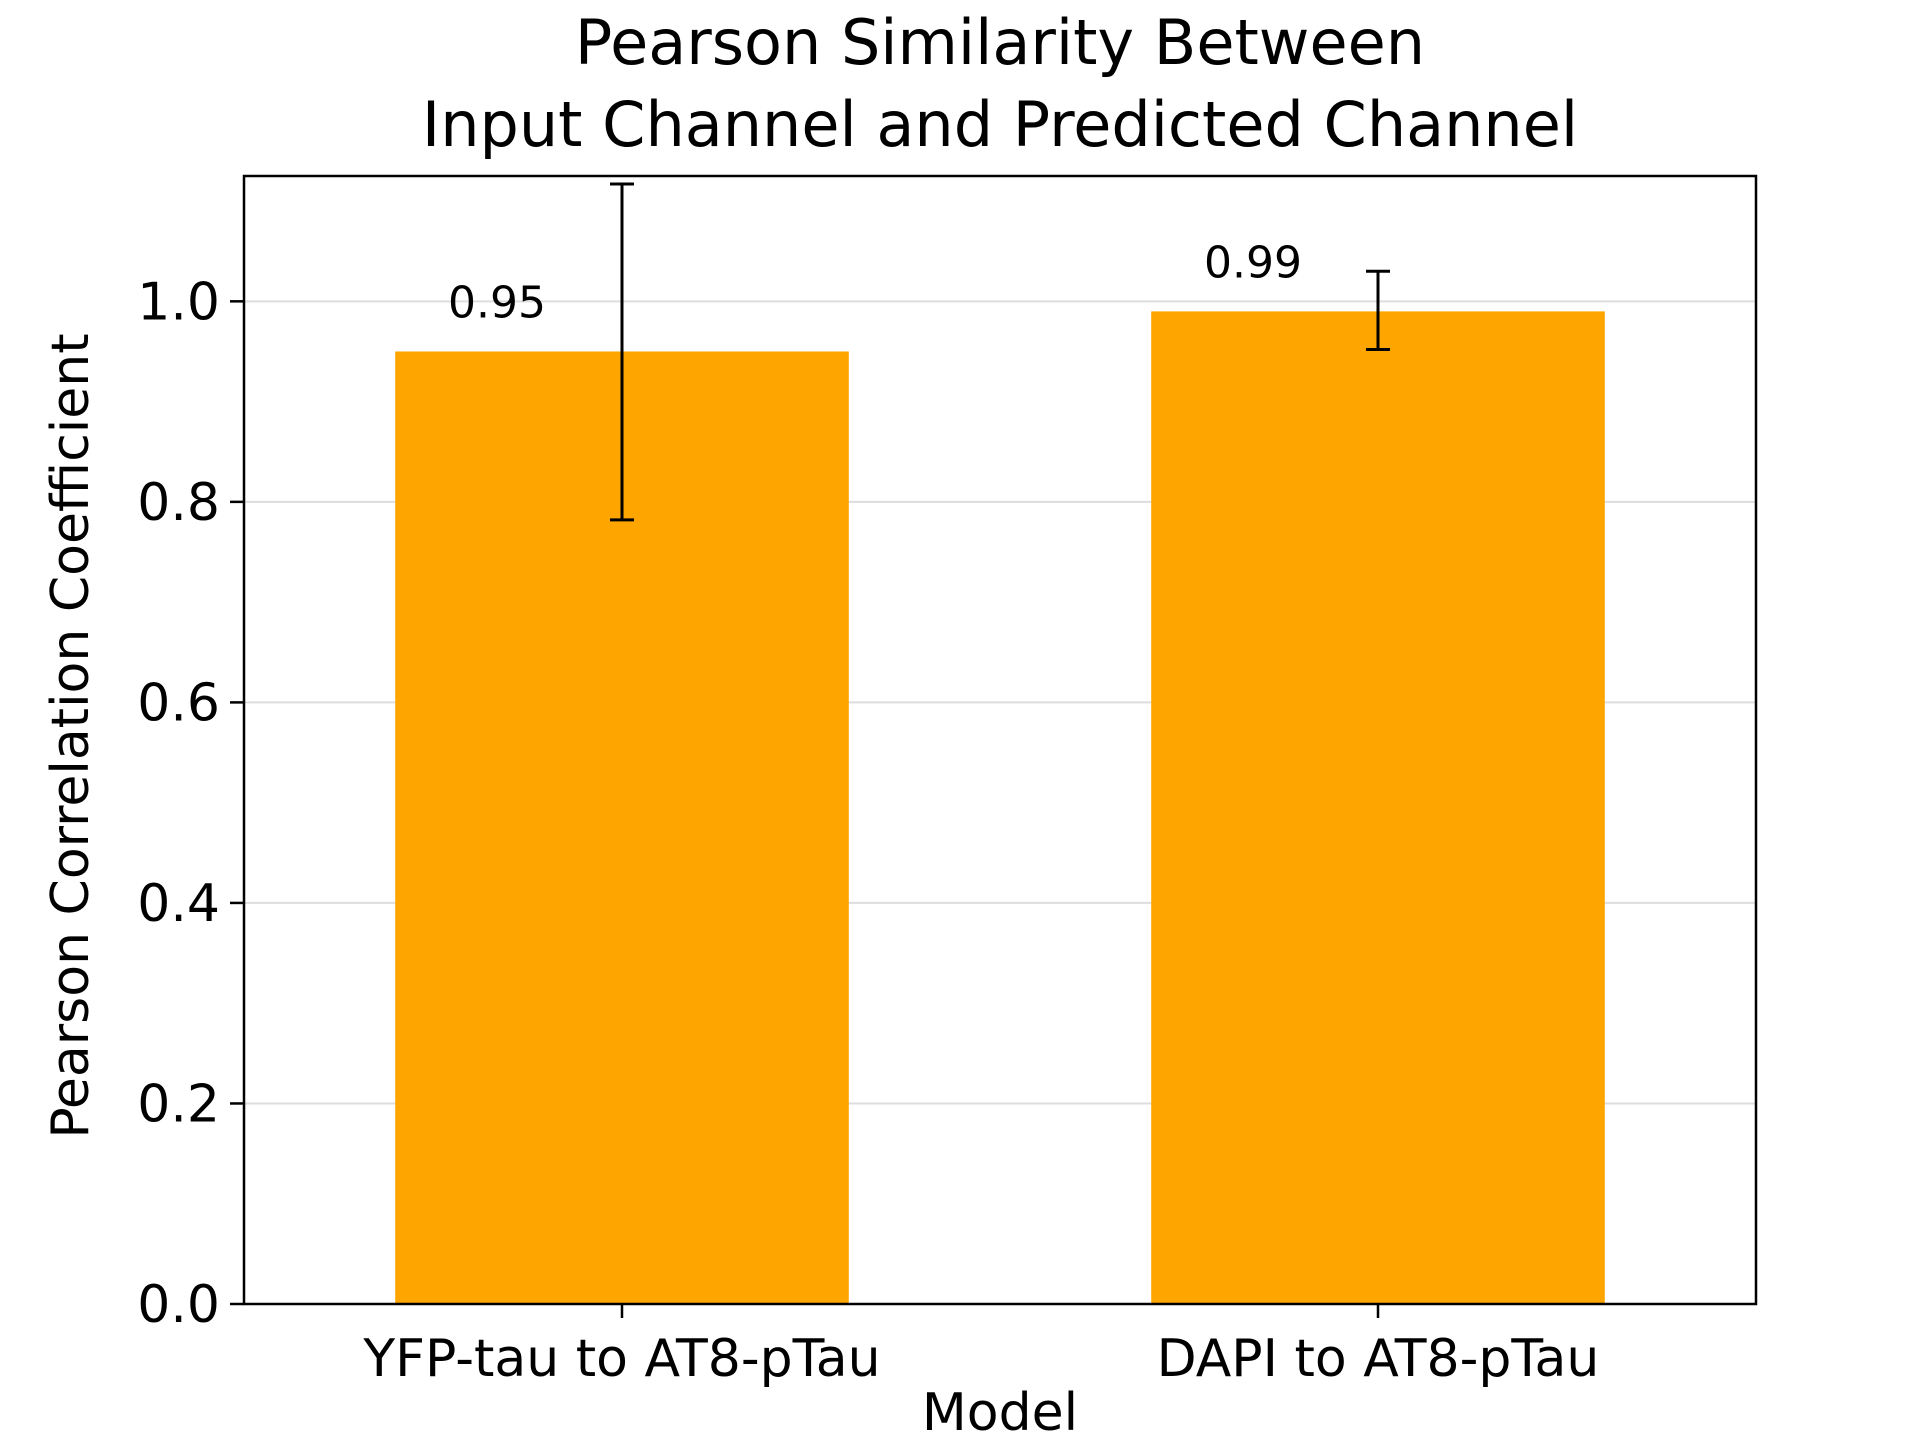 This screenshot has width=1920, height=1444. Describe the element at coordinates (1000, 42) in the screenshot. I see `chart-title-line-1: Pearson Similarity Between` at that location.